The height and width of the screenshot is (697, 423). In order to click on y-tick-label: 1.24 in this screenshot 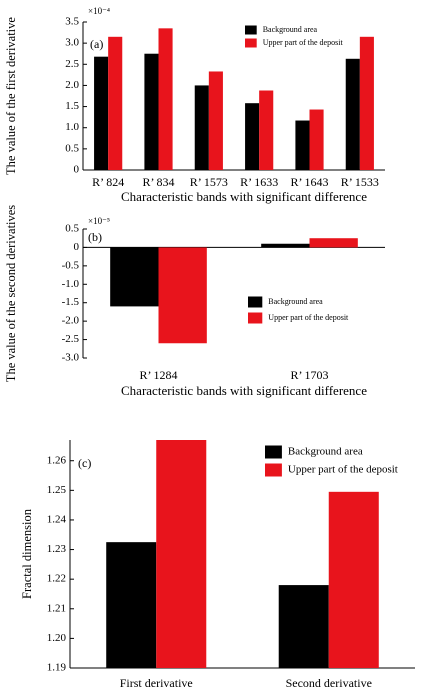, I will do `click(57, 519)`.